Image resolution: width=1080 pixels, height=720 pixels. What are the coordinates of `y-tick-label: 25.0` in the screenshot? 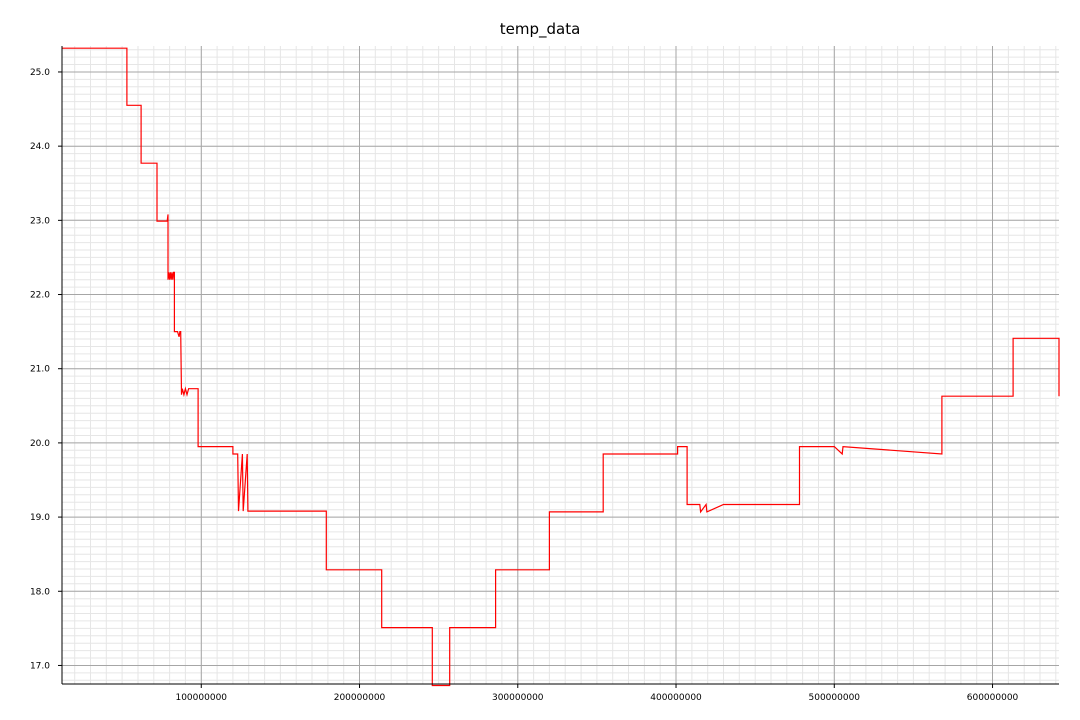 It's located at (40, 73).